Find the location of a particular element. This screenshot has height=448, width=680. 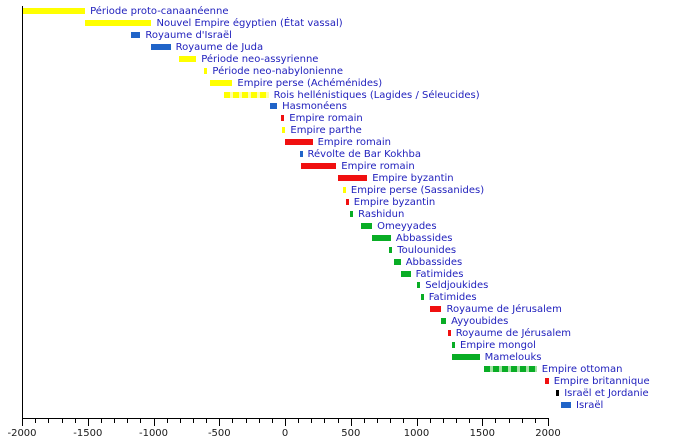

timeline-bar-label: Royaume de Juda is located at coordinates (219, 47).